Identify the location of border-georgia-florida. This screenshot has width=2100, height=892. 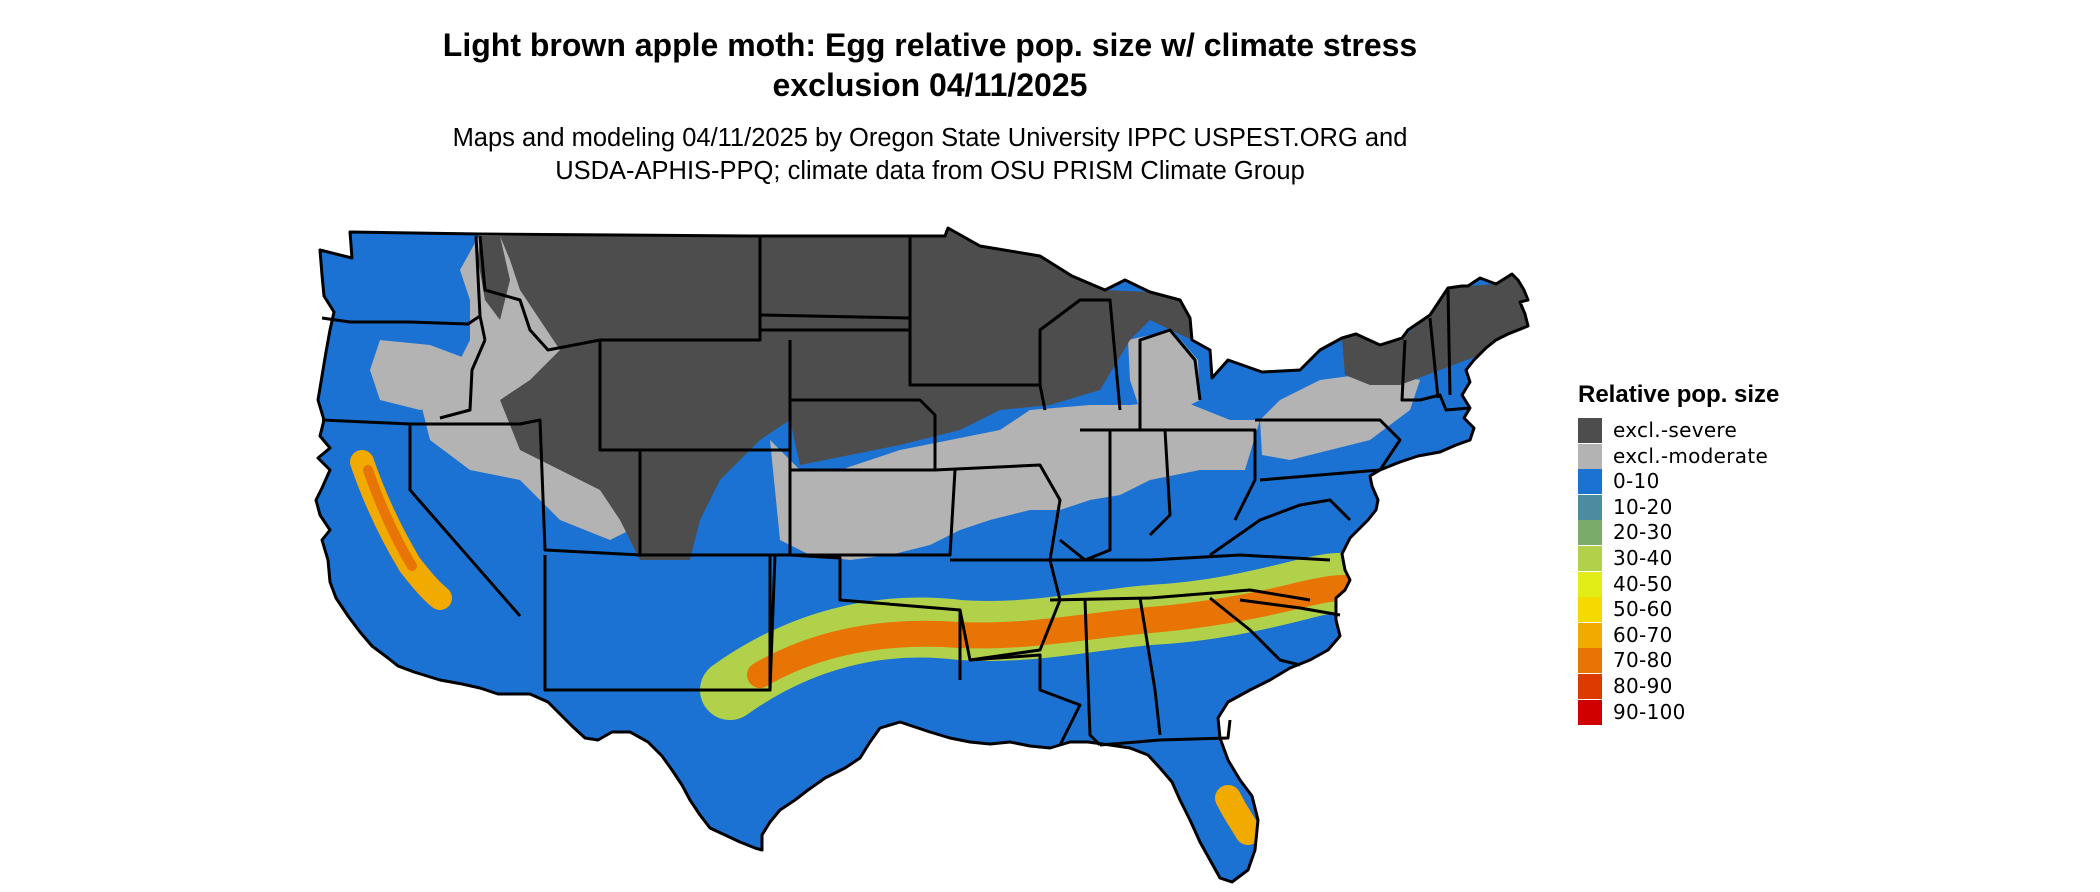
(1165, 733).